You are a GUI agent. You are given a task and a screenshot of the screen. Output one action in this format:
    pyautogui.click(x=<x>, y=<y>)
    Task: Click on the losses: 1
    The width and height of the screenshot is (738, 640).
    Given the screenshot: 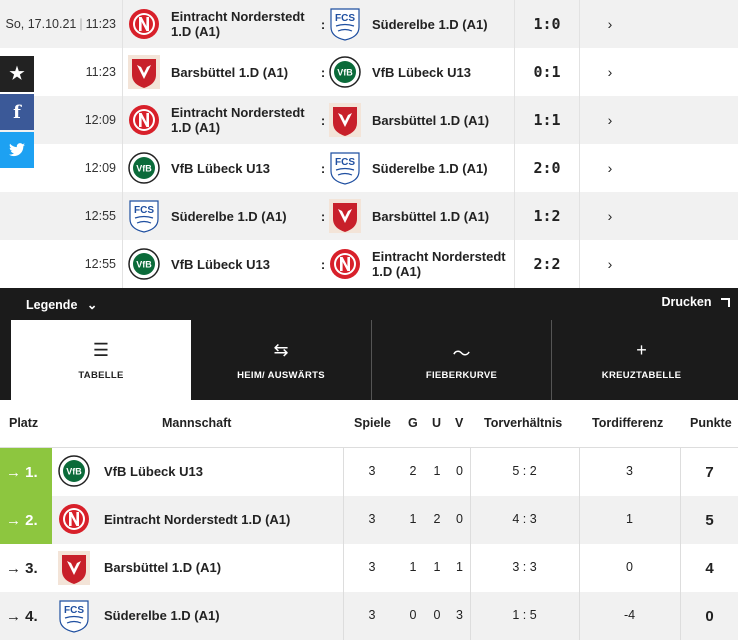 What is the action you would take?
    pyautogui.click(x=459, y=567)
    